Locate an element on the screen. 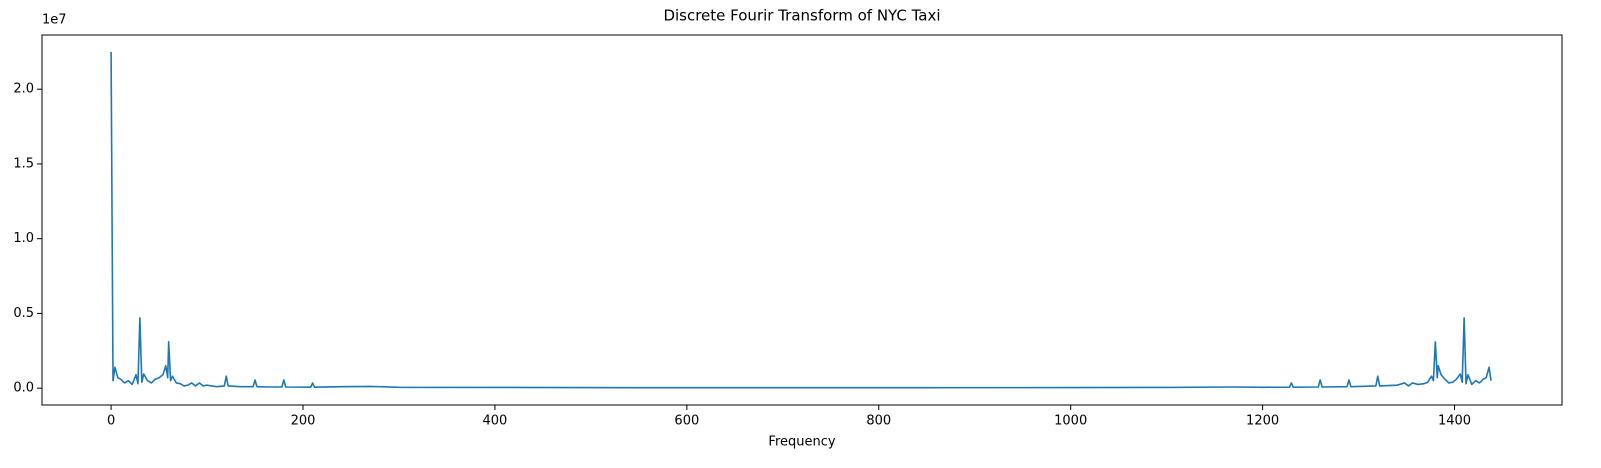  y-tick-label: 1.0 is located at coordinates (23, 238).